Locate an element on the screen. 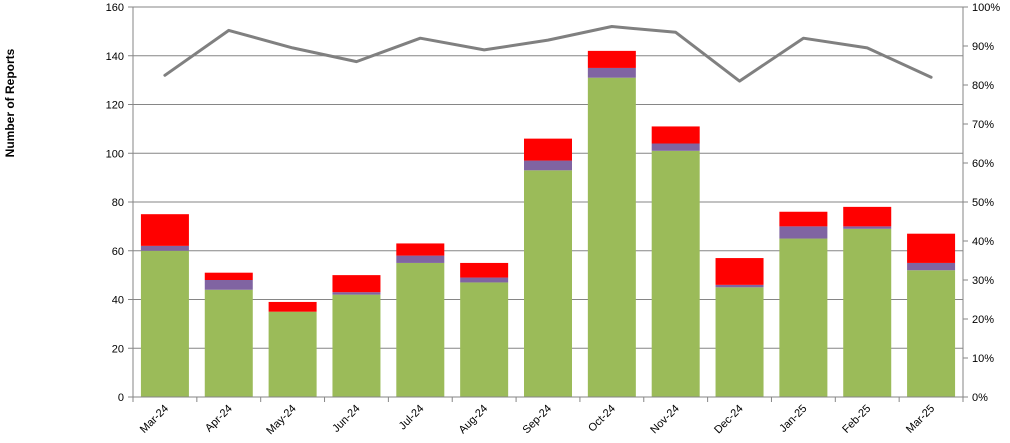 The height and width of the screenshot is (443, 1010). y-tick-label: 80 is located at coordinates (118, 203).